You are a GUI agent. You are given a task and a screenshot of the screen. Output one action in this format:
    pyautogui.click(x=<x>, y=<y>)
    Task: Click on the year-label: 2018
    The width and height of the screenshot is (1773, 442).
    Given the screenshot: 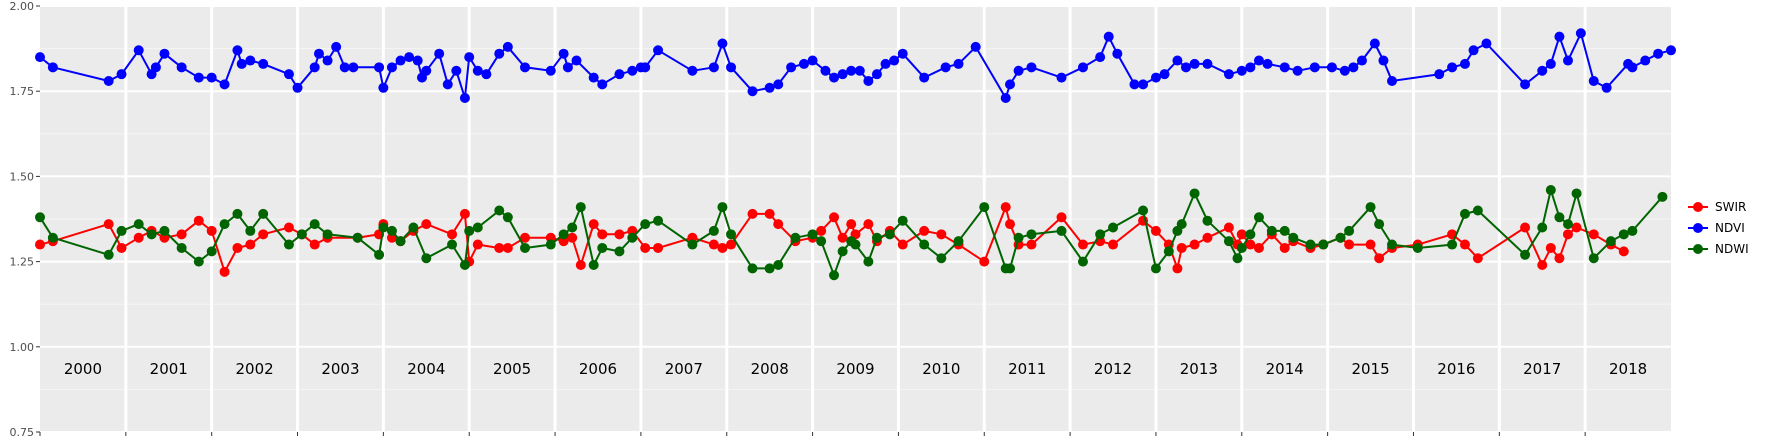 What is the action you would take?
    pyautogui.click(x=1628, y=369)
    